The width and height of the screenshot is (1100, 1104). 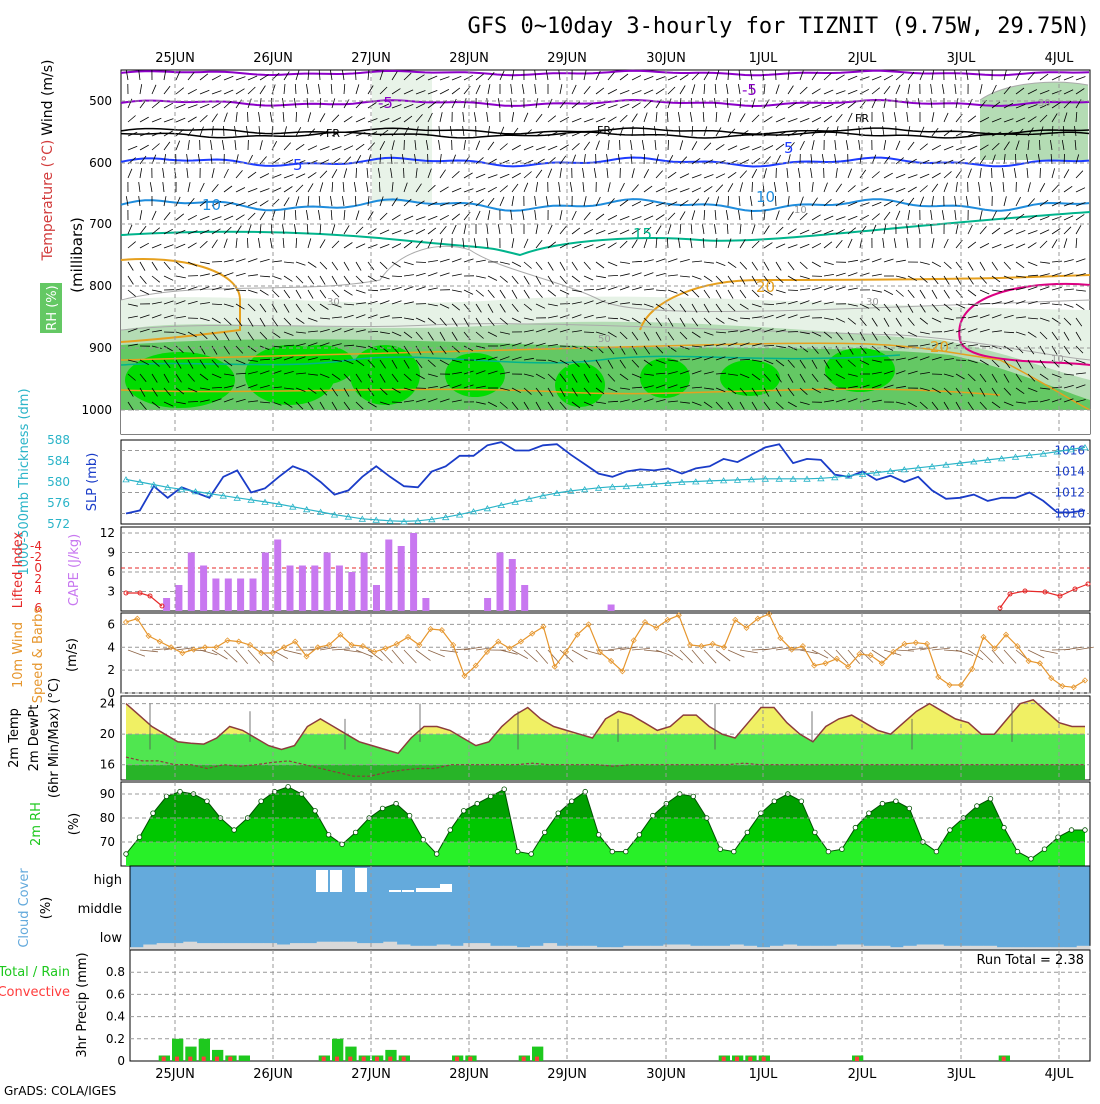 What do you see at coordinates (765, 287) in the screenshot?
I see `label-20: 20` at bounding box center [765, 287].